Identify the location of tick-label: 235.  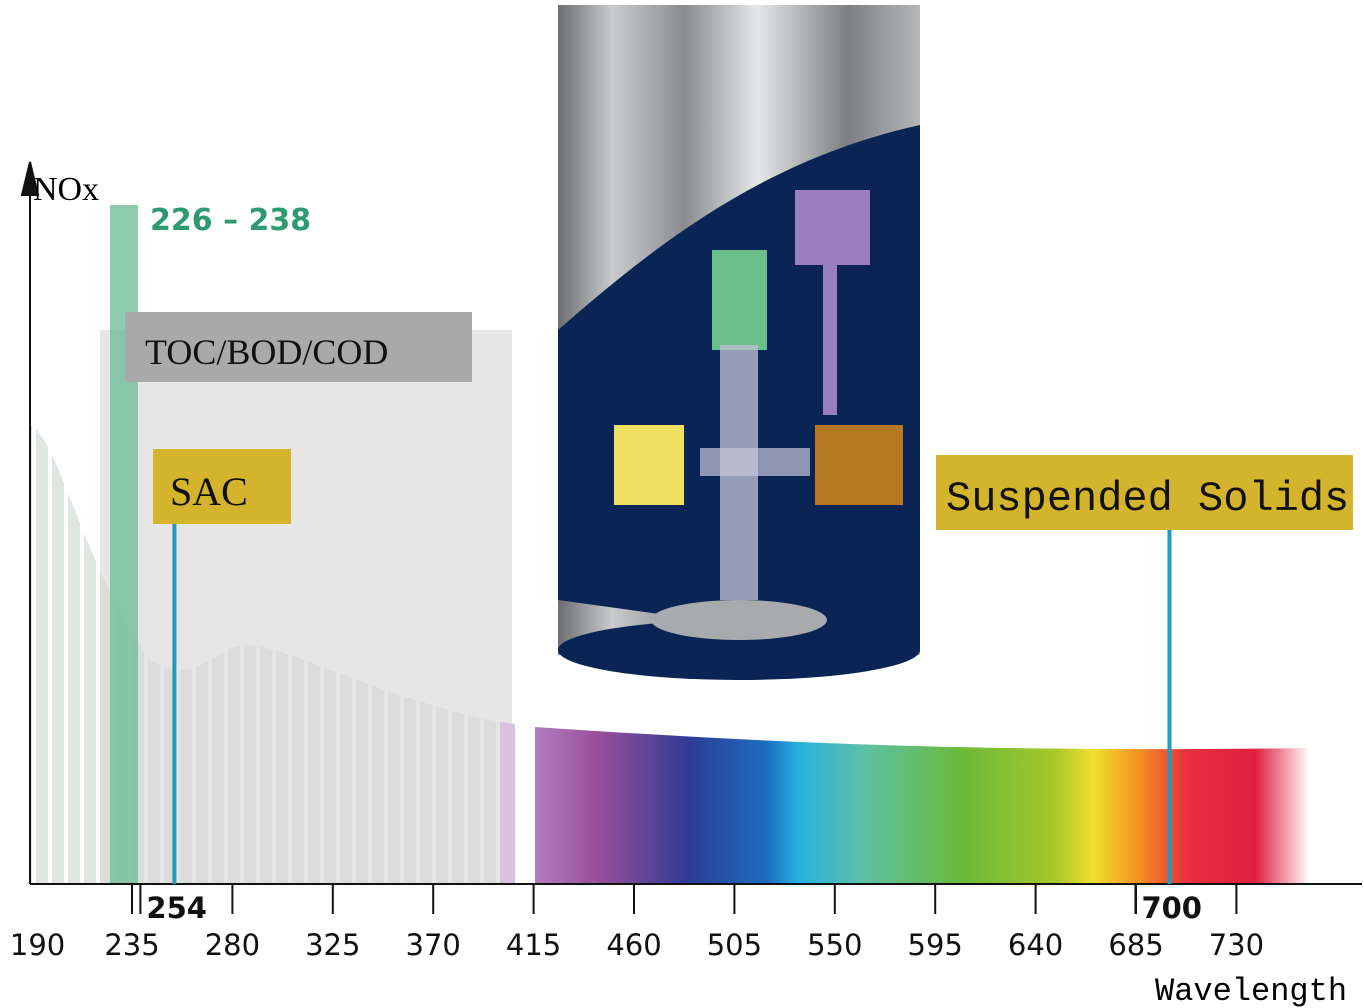
(131, 945).